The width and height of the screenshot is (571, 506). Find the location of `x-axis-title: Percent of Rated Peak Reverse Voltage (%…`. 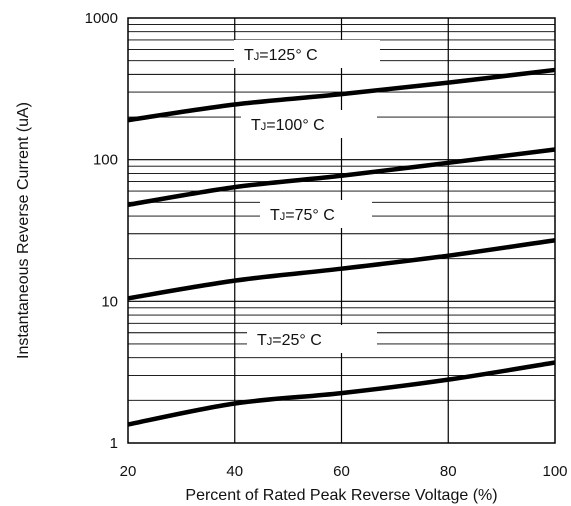

x-axis-title: Percent of Rated Peak Reverse Voltage (%… is located at coordinates (341, 495).